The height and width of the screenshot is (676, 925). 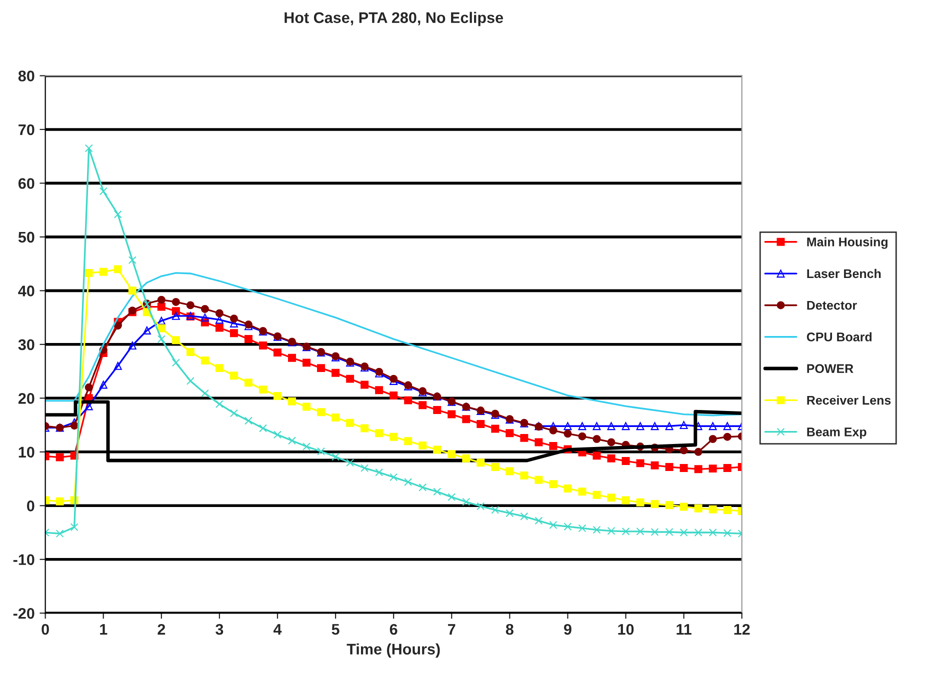 I want to click on x-tick-label: 12, so click(x=742, y=629).